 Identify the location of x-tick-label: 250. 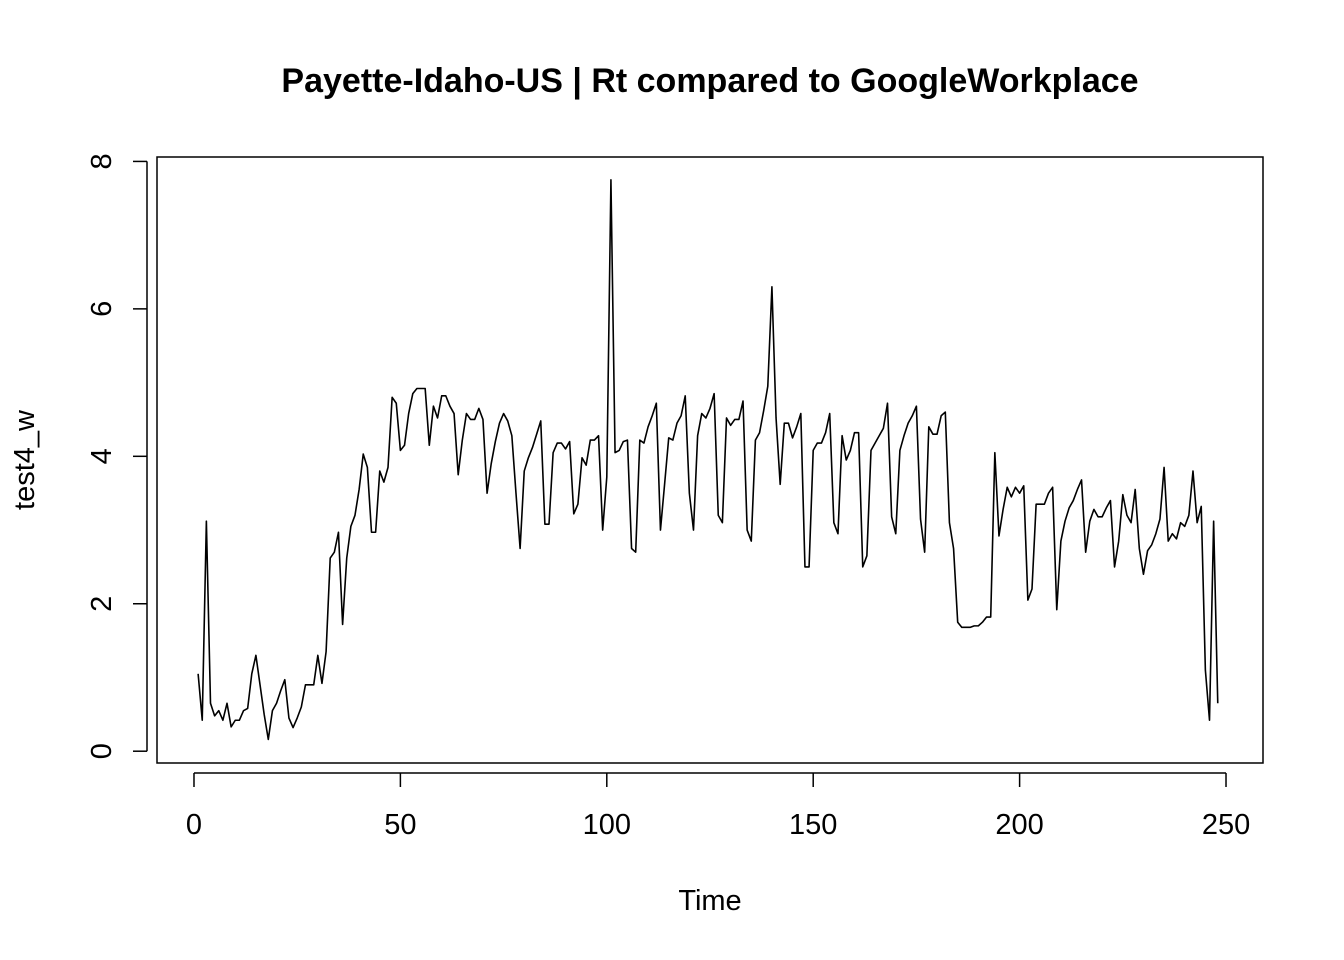
(1226, 825).